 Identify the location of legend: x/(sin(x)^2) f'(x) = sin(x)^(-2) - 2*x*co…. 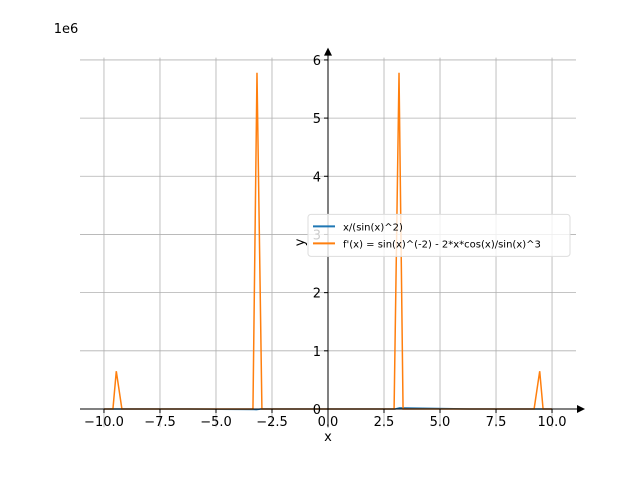
(439, 235).